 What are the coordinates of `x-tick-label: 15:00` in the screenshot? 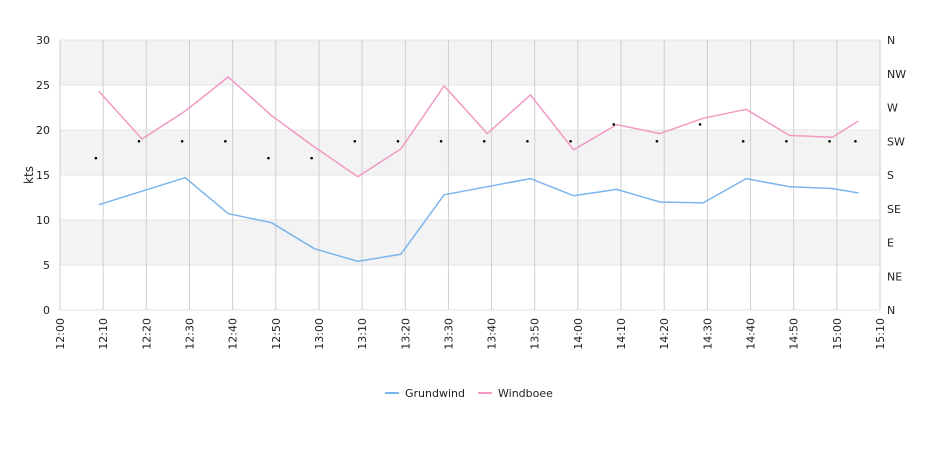 It's located at (837, 334).